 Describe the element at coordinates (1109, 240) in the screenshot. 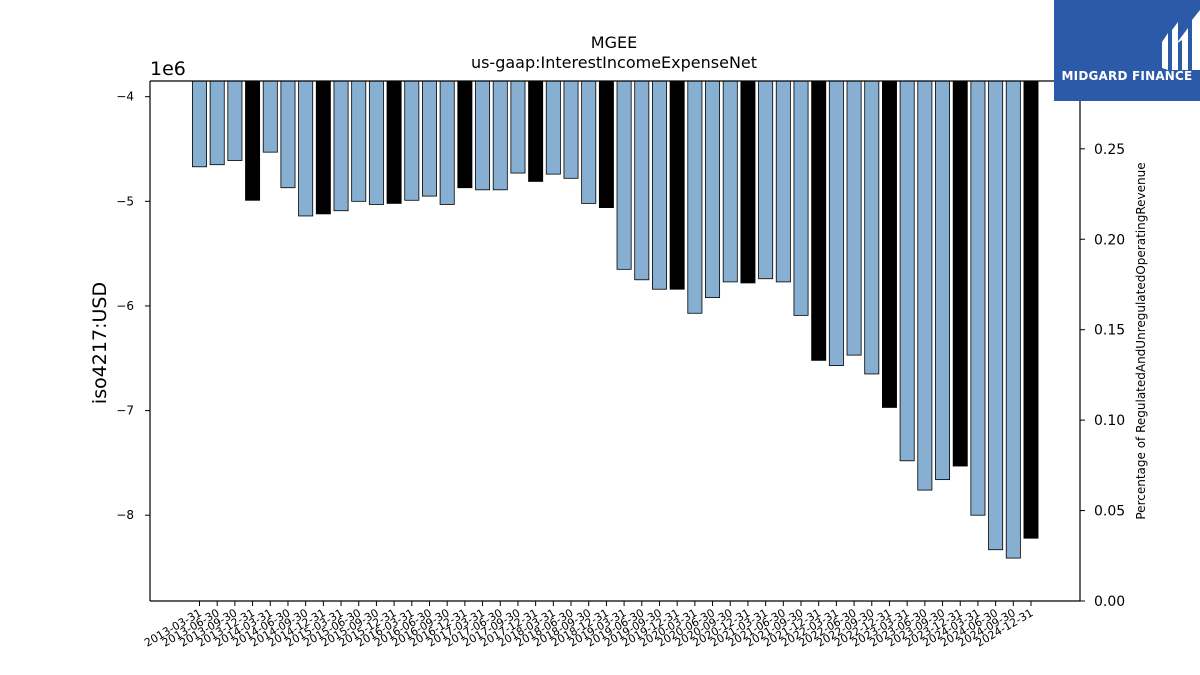

I see `y2-tick-label: 0.20` at that location.